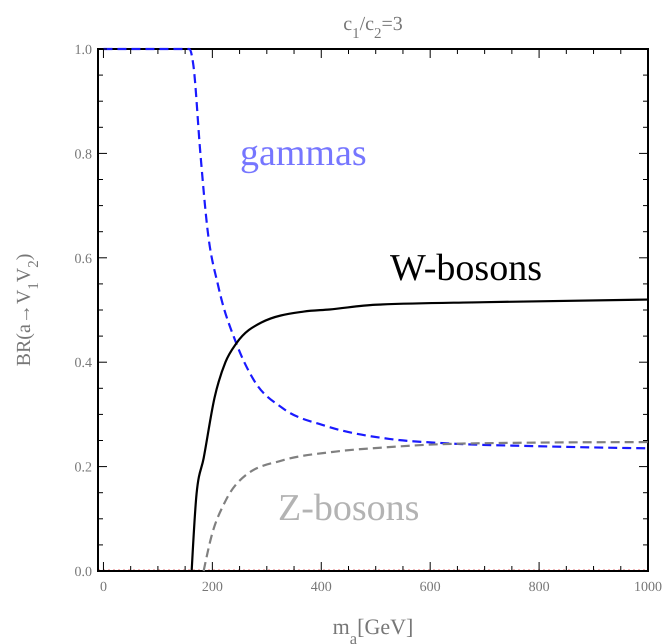  Describe the element at coordinates (349, 508) in the screenshot. I see `series-label: Z-bosons` at that location.